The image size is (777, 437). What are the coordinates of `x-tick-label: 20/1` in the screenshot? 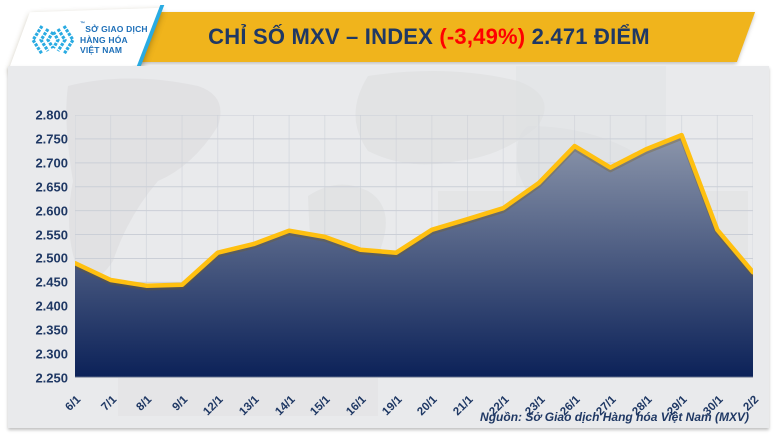 It's located at (428, 406).